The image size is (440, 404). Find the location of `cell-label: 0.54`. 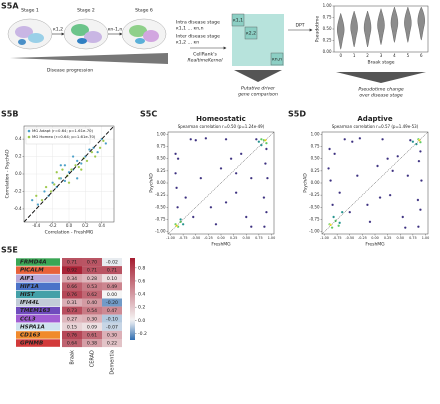

cell-label: 0.54 is located at coordinates (92, 311).